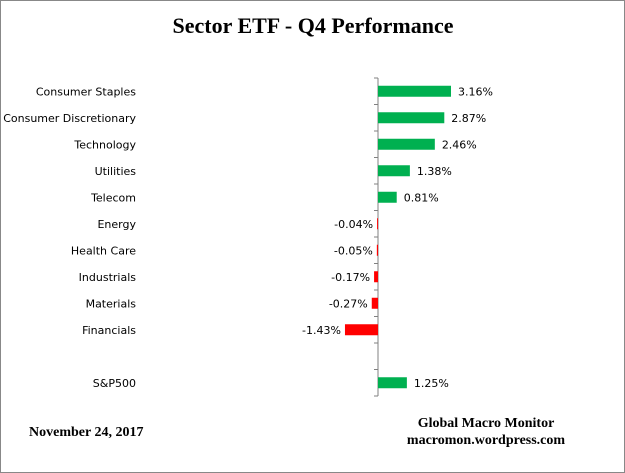  I want to click on footer-source-url: macromon.wordpress.com, so click(486, 440).